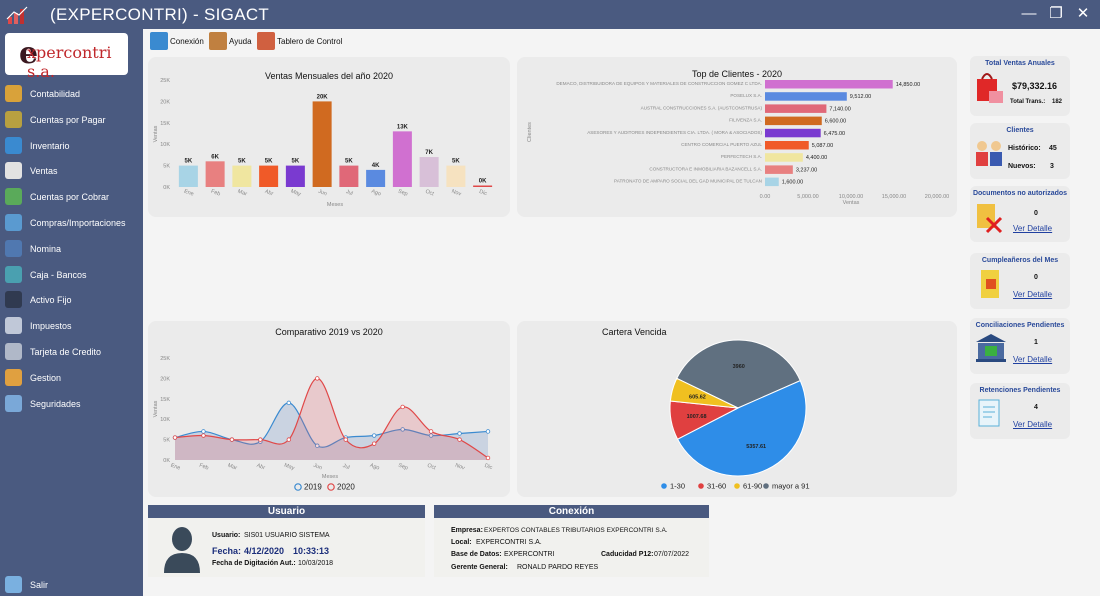 This screenshot has width=1100, height=596. I want to click on sidebar-item-tarjeta-de-credito: Tarjeta de Credito, so click(71, 352).